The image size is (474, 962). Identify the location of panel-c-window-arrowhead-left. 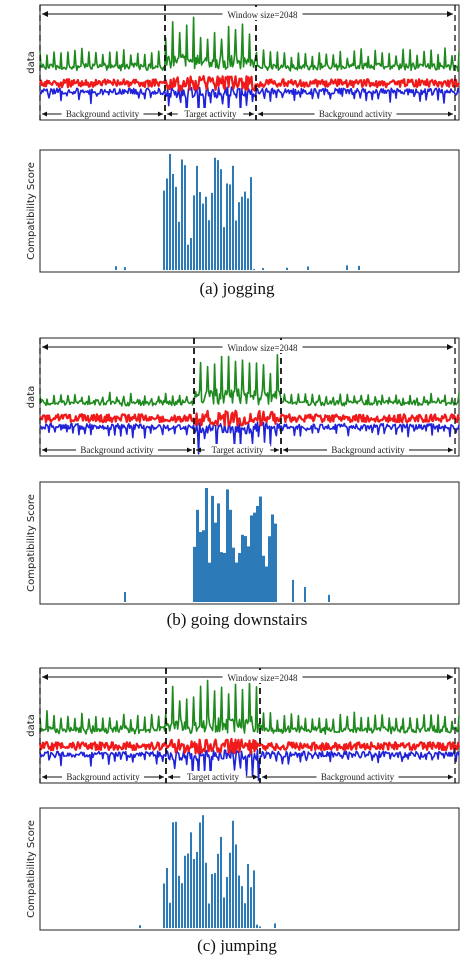
(45, 677).